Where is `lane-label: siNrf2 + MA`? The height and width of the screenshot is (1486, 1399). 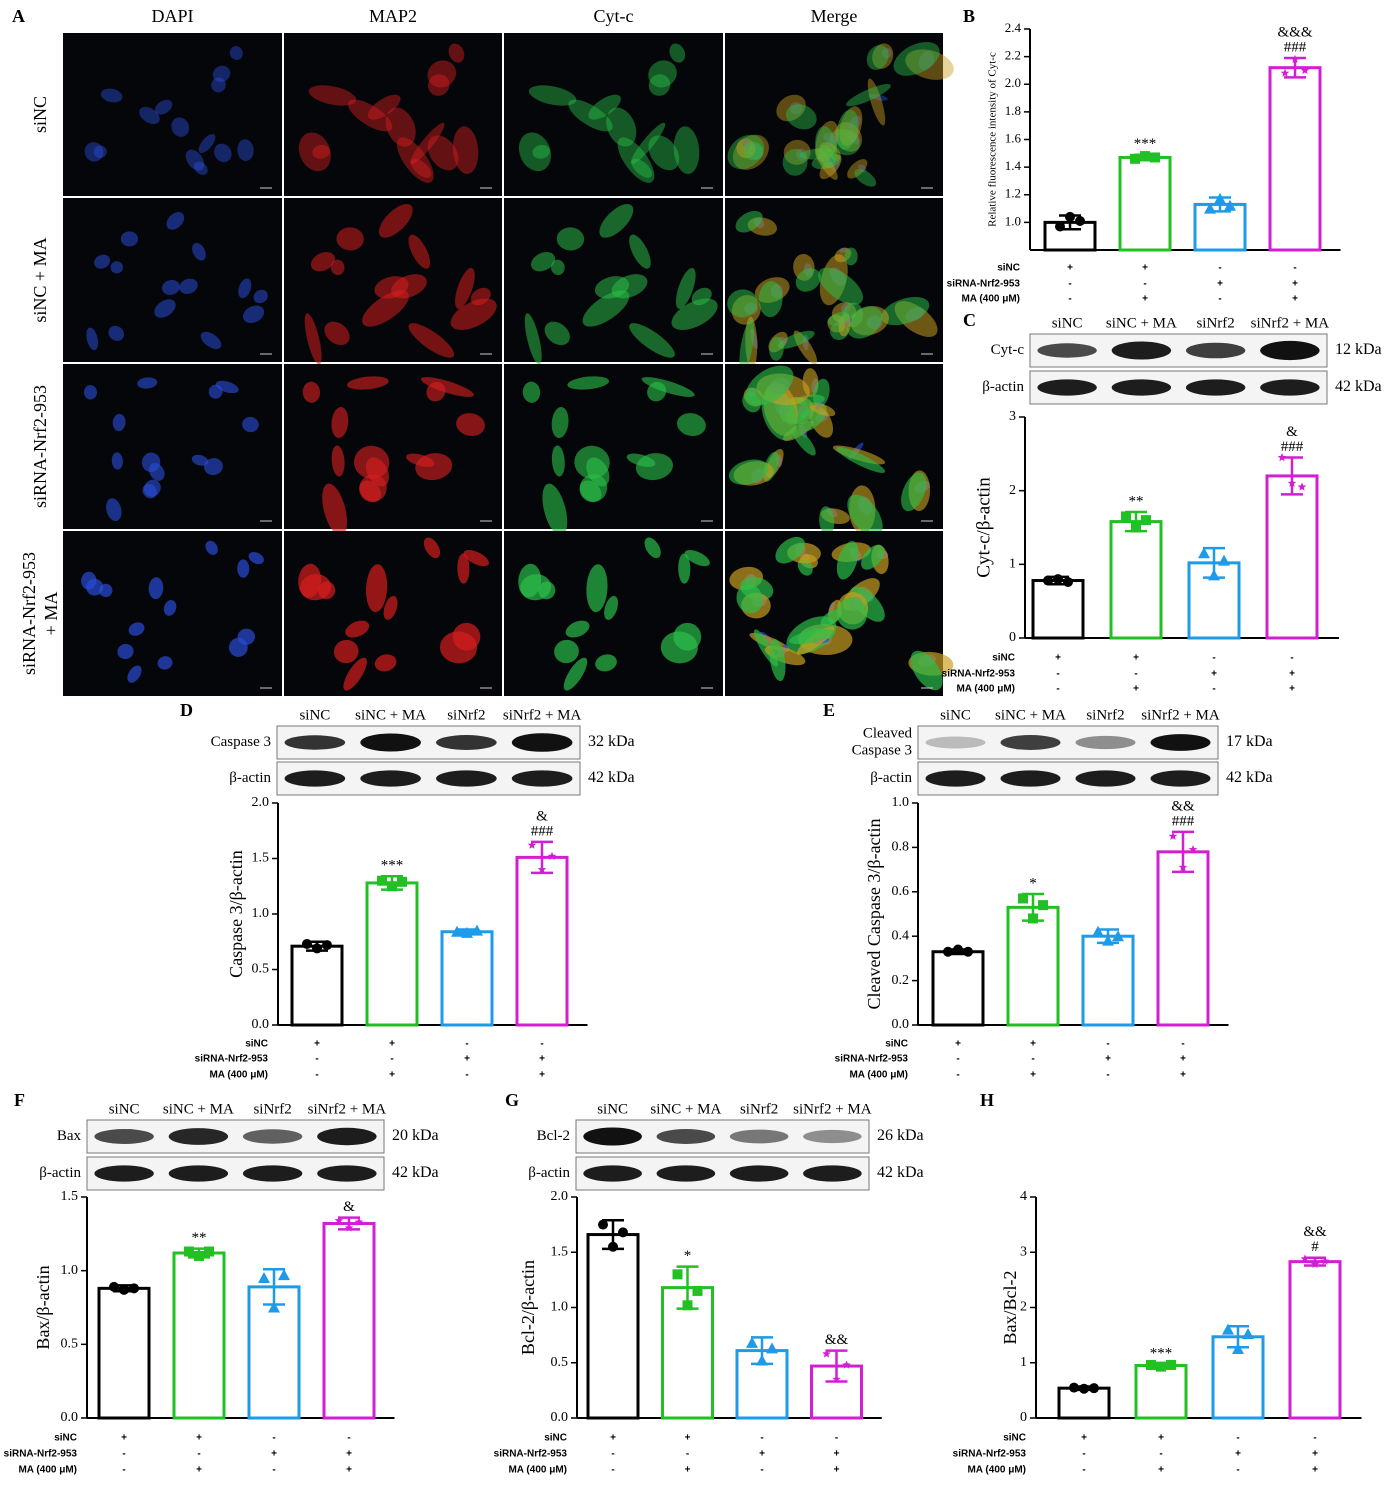 lane-label: siNrf2 + MA is located at coordinates (1180, 715).